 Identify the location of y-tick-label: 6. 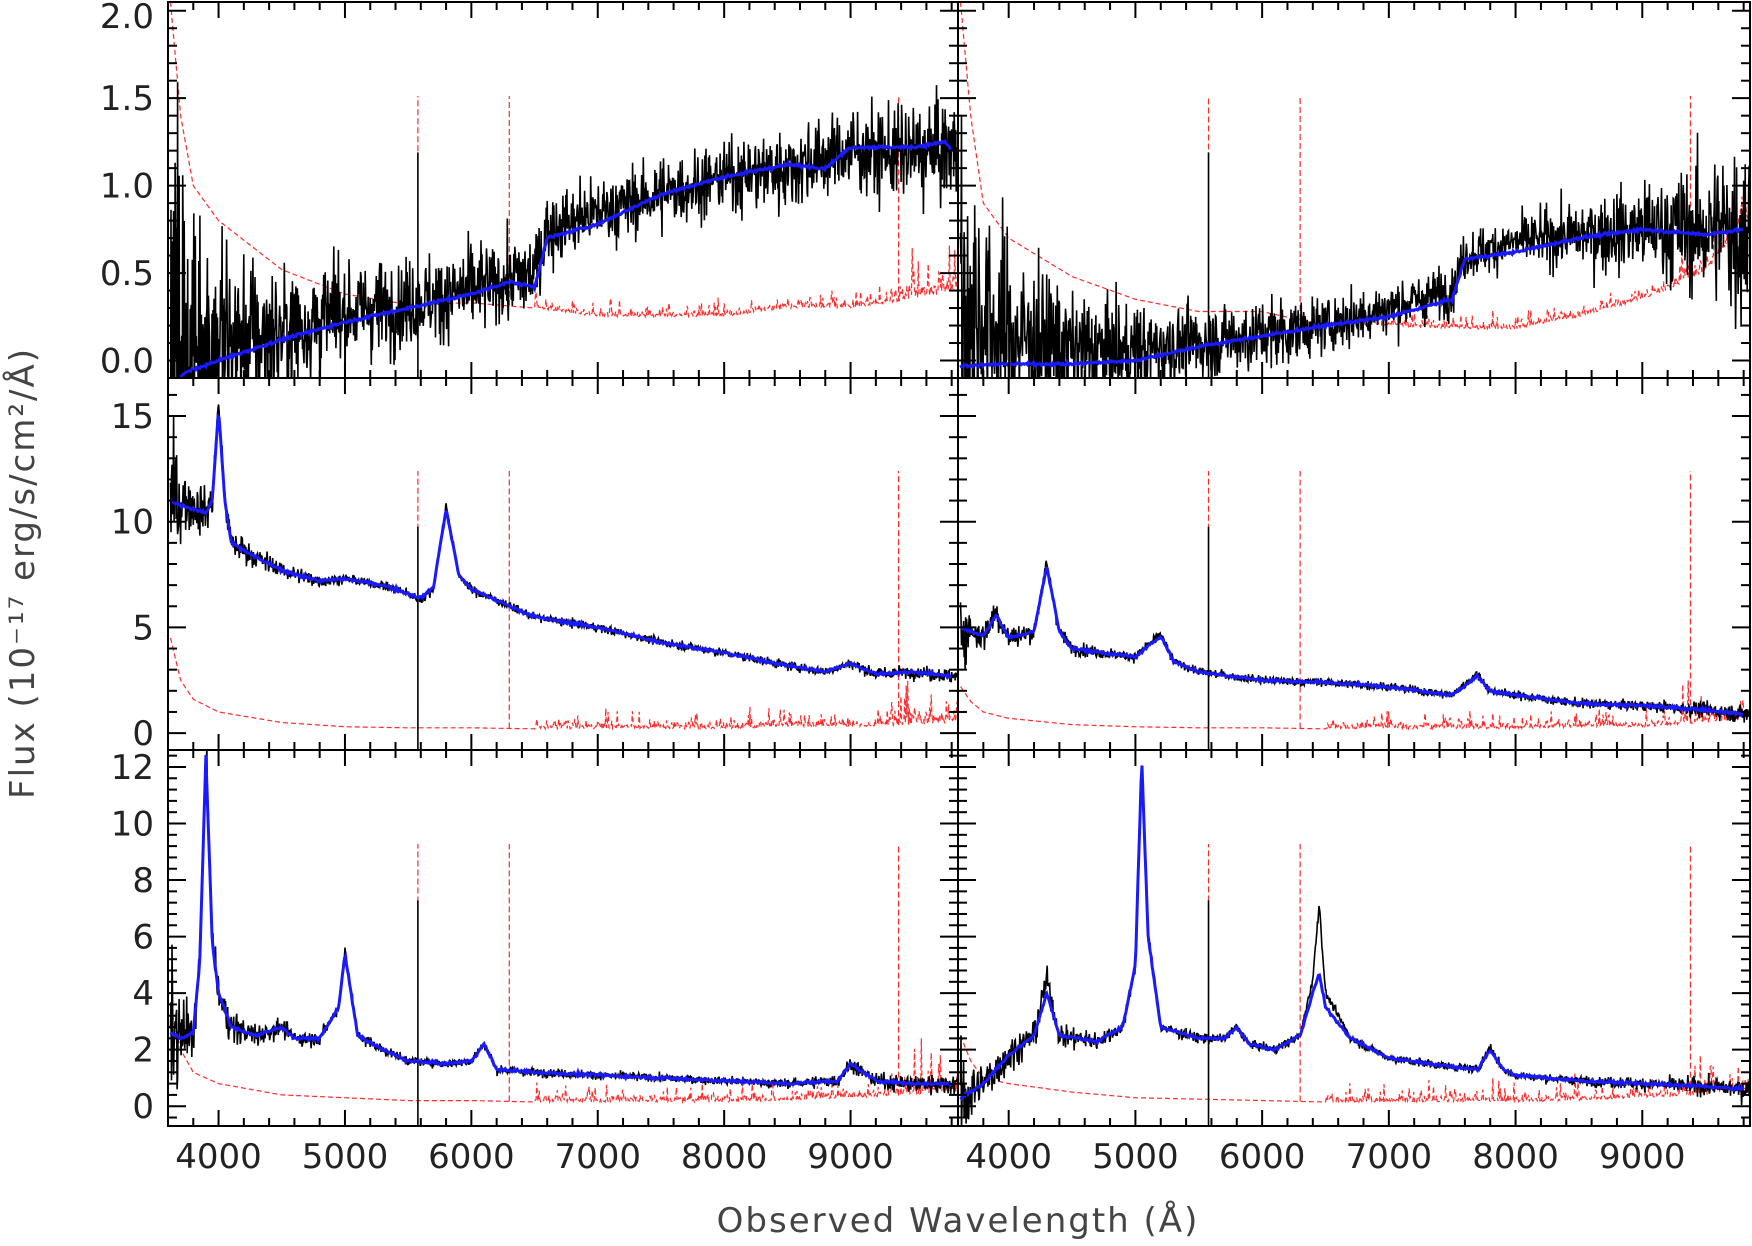
(143, 938).